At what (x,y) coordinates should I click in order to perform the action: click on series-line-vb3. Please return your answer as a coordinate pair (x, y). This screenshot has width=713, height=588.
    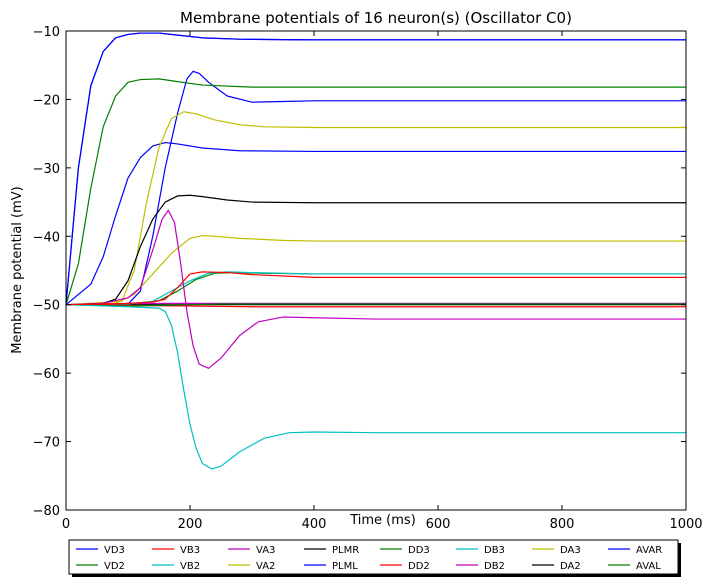
    Looking at the image, I should click on (375, 288).